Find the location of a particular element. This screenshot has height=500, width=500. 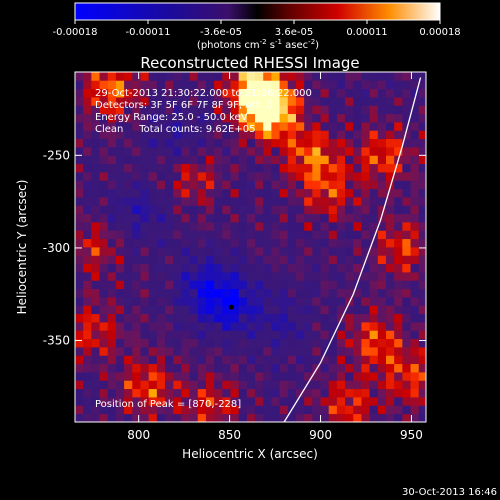

unit-exp-2: -1 is located at coordinates (278, 42).